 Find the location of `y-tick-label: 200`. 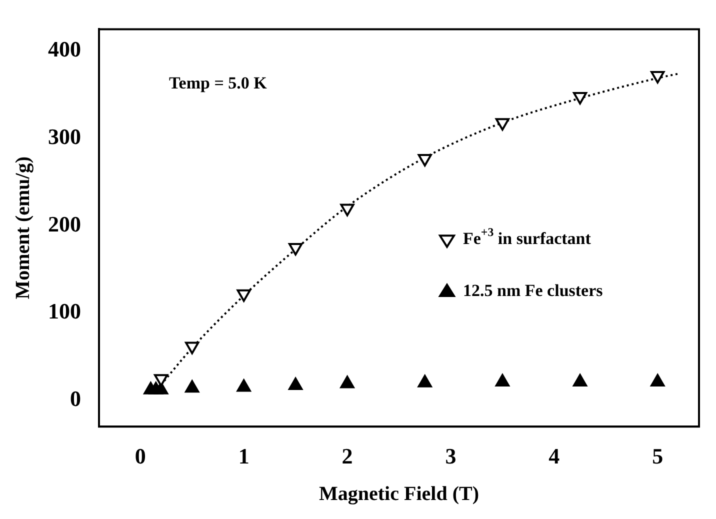

y-tick-label: 200 is located at coordinates (64, 223).